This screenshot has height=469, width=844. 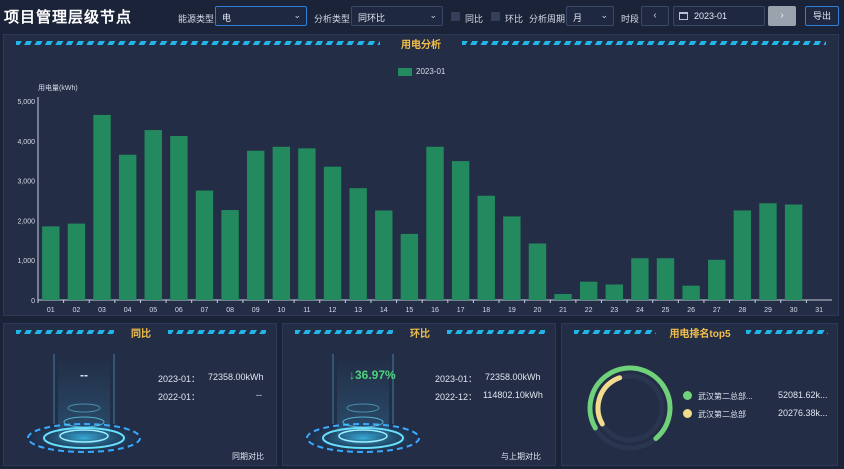 What do you see at coordinates (630, 408) in the screenshot?
I see `ring-inner` at bounding box center [630, 408].